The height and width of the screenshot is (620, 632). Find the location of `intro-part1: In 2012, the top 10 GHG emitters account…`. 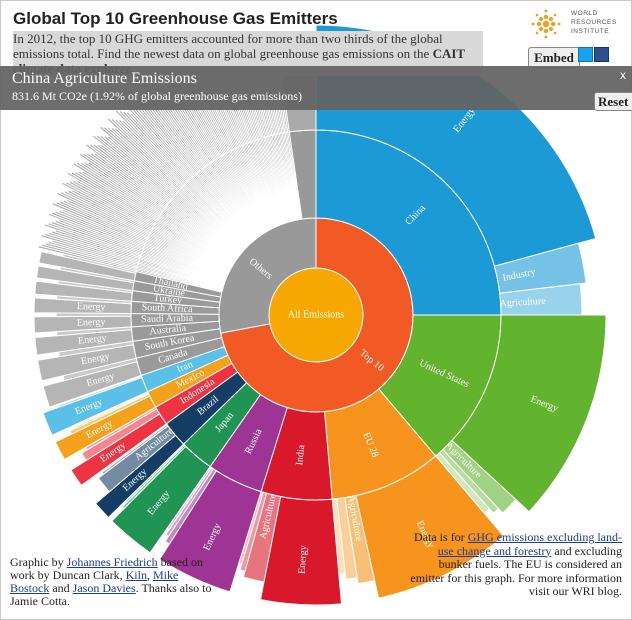

intro-part1: In 2012, the top 10 GHG emitters account… is located at coordinates (228, 46).